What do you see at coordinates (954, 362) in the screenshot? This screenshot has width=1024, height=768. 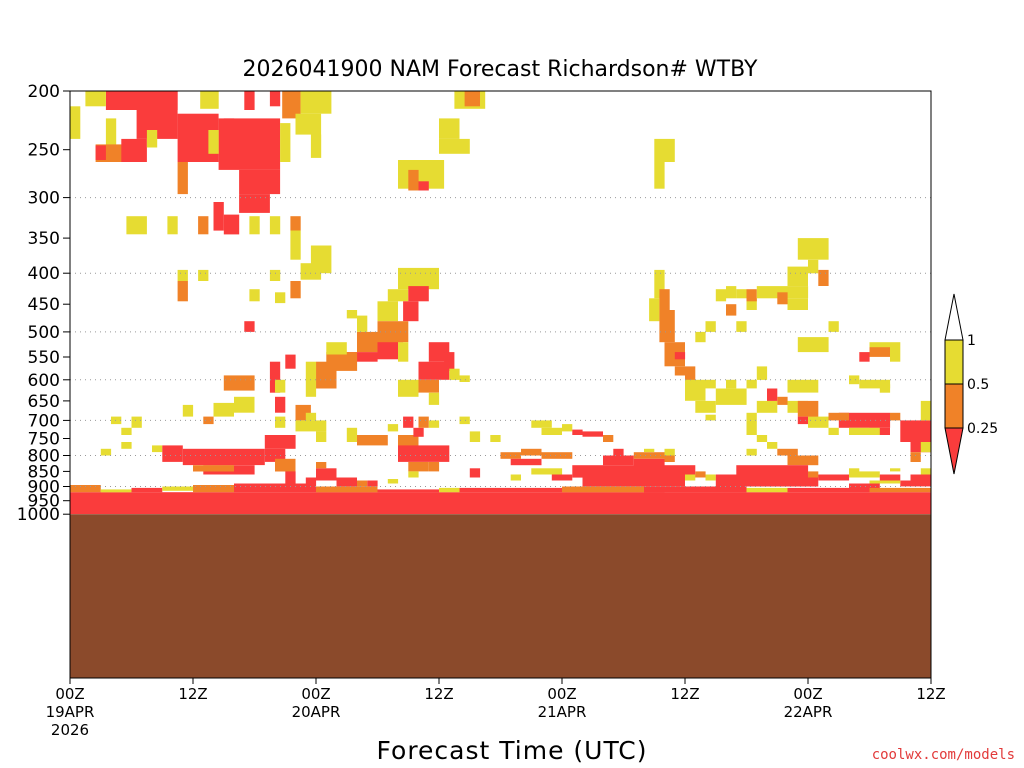 I see `legend-swatch-mid-high` at bounding box center [954, 362].